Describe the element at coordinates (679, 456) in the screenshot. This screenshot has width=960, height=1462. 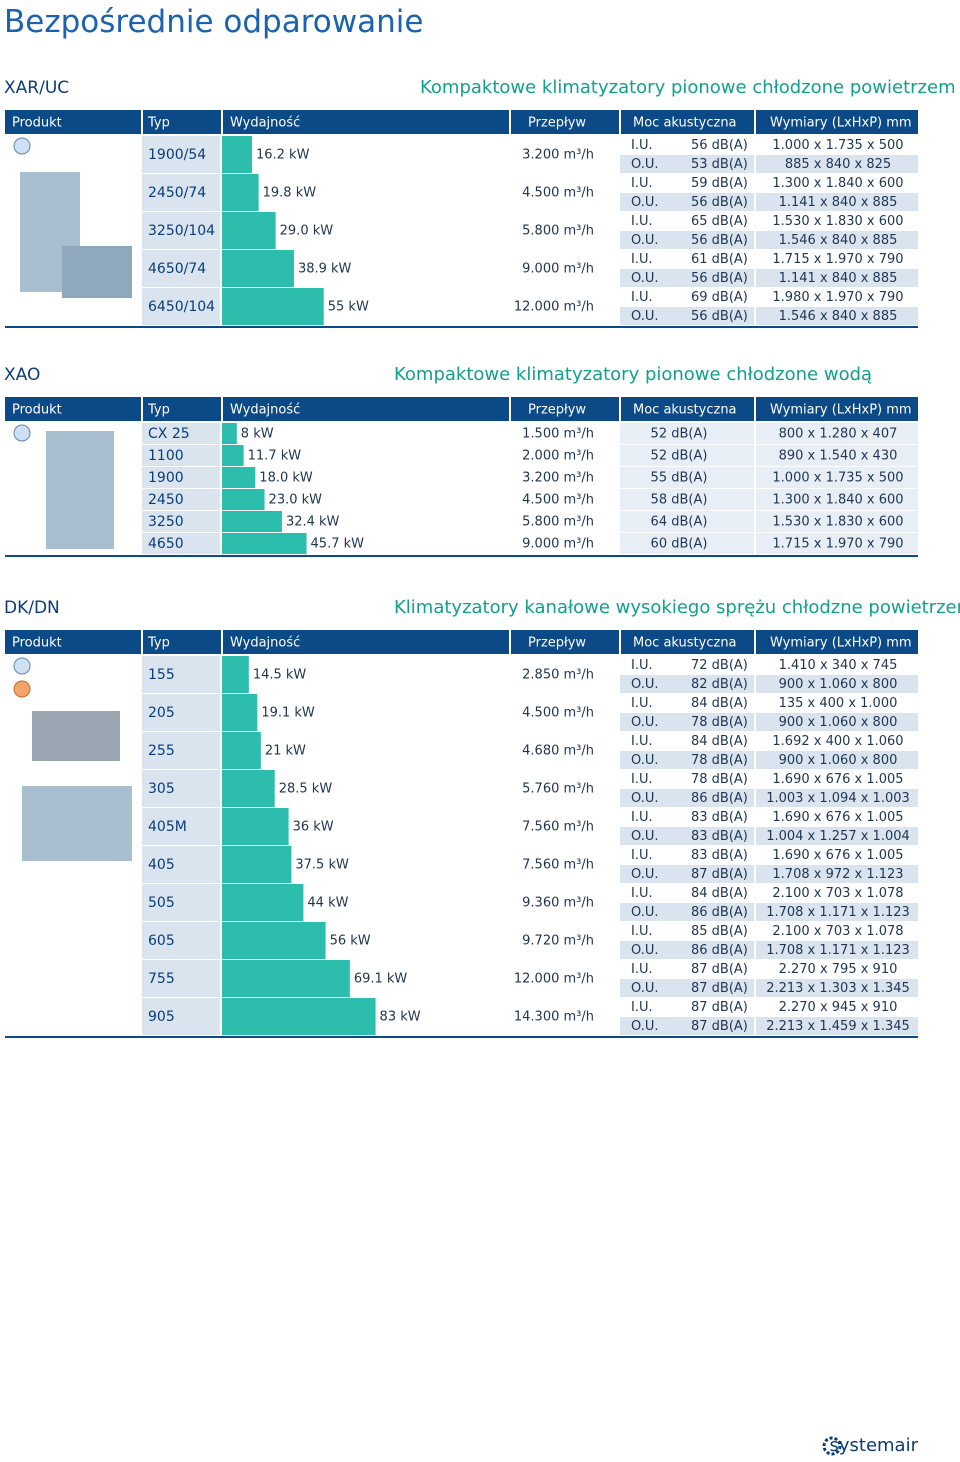
I see `sound: 52 dB(A)` at that location.